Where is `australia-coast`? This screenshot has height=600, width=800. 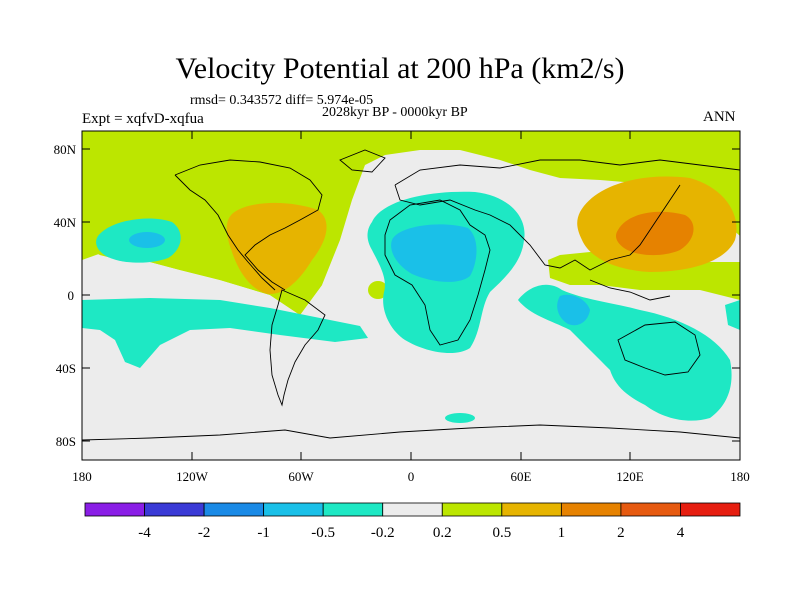
australia-coast is located at coordinates (659, 348).